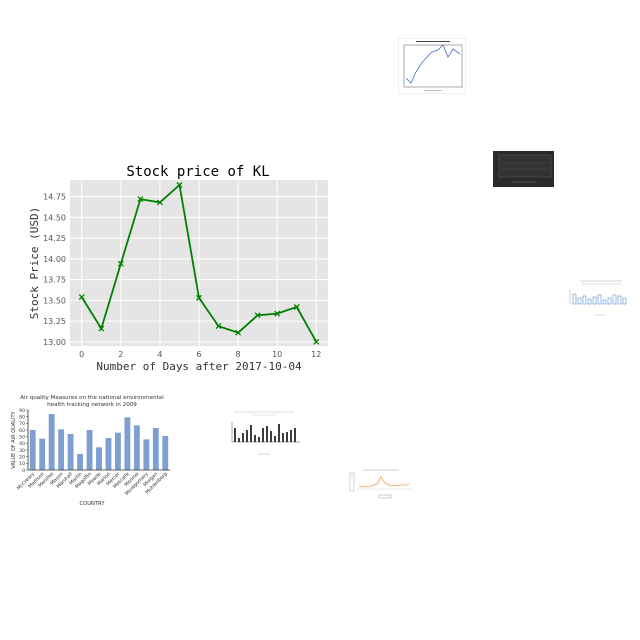 Image resolution: width=640 pixels, height=640 pixels. Describe the element at coordinates (22, 437) in the screenshot. I see `bar-y-tick-label: 50` at that location.